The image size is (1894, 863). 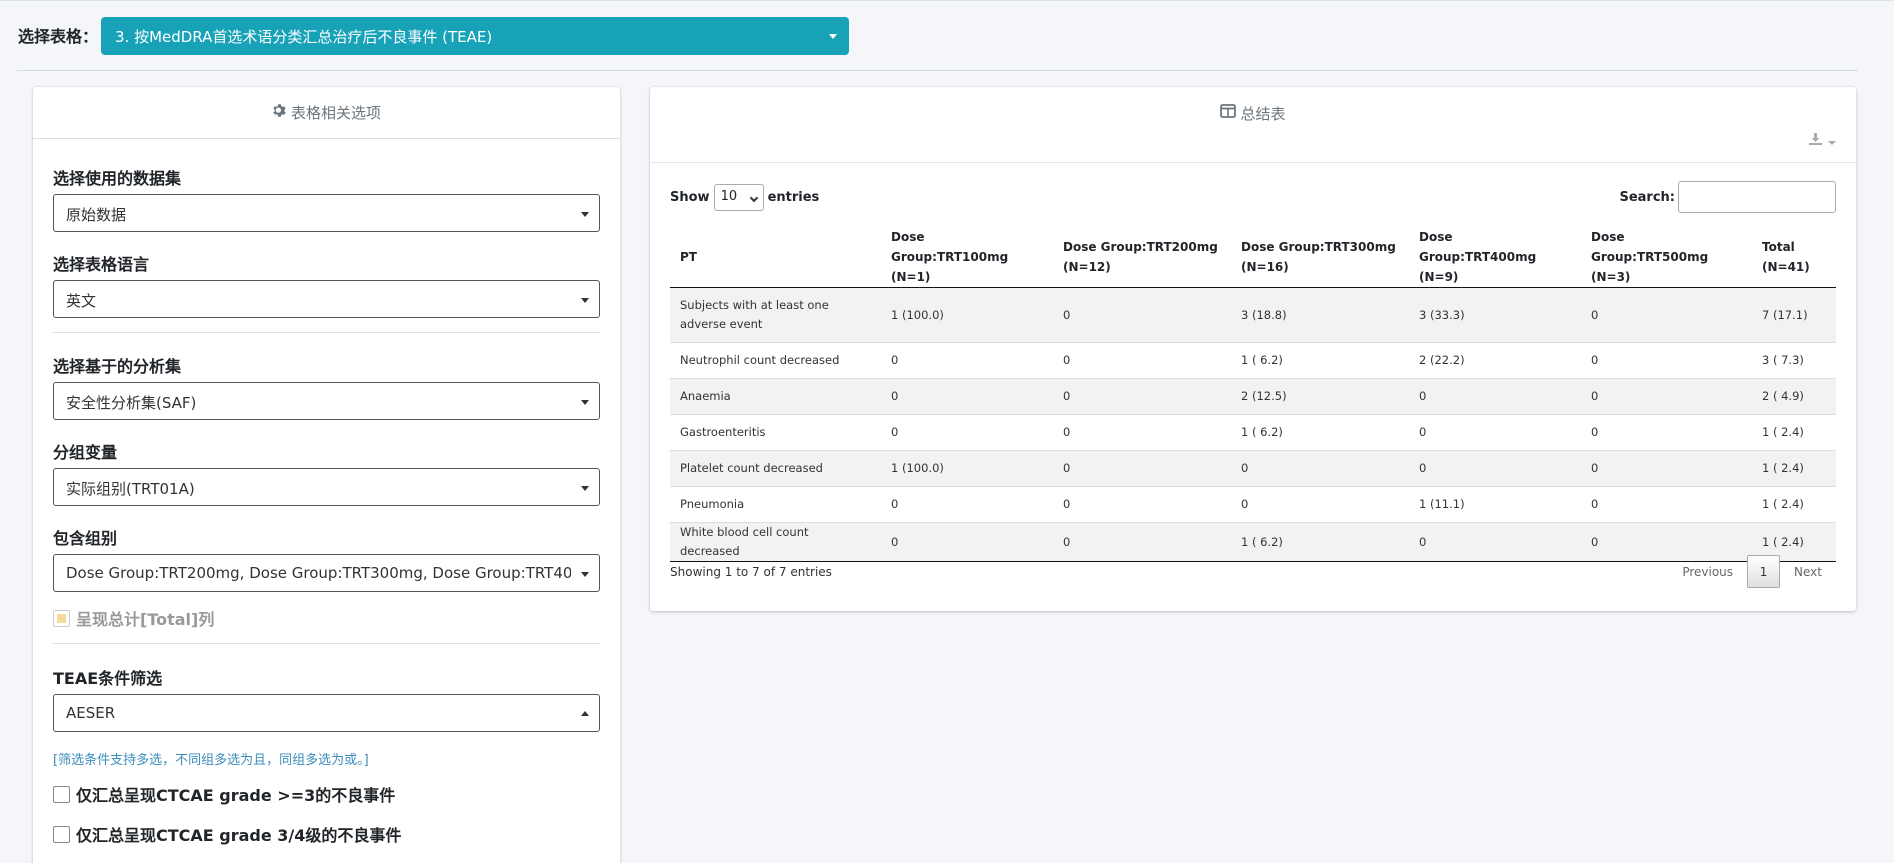 I want to click on include-groups-label: 包含组别, so click(x=85, y=538).